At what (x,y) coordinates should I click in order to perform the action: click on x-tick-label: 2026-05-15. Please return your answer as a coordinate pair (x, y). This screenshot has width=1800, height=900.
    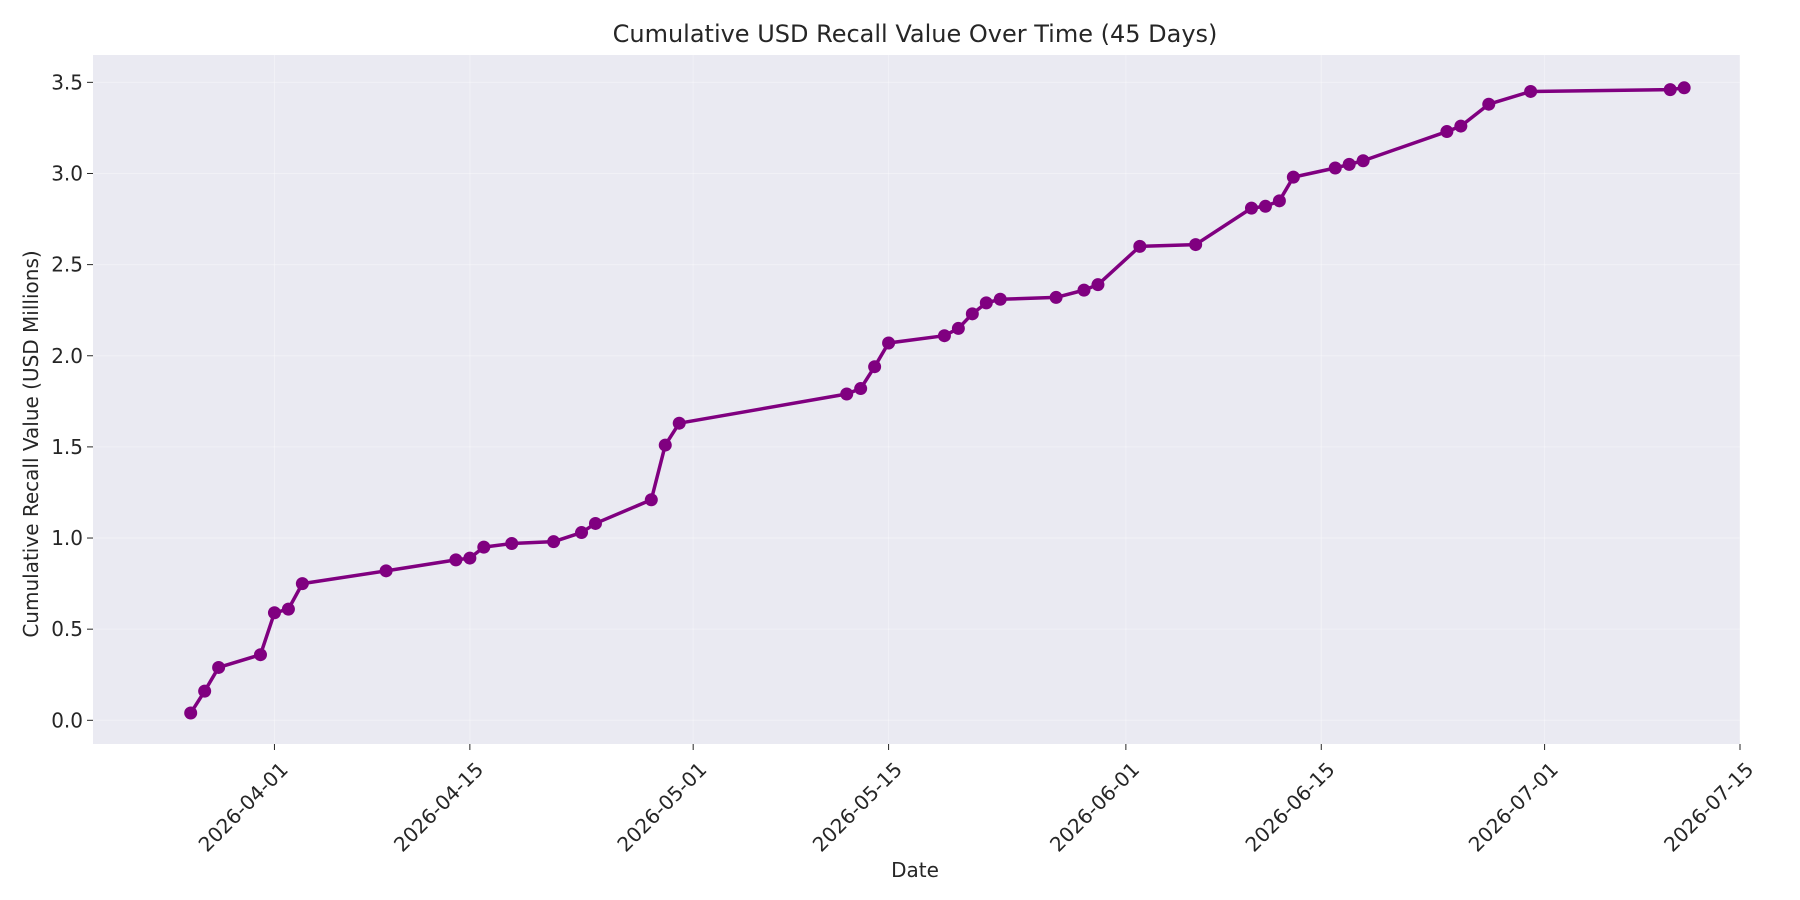
    Looking at the image, I should click on (857, 806).